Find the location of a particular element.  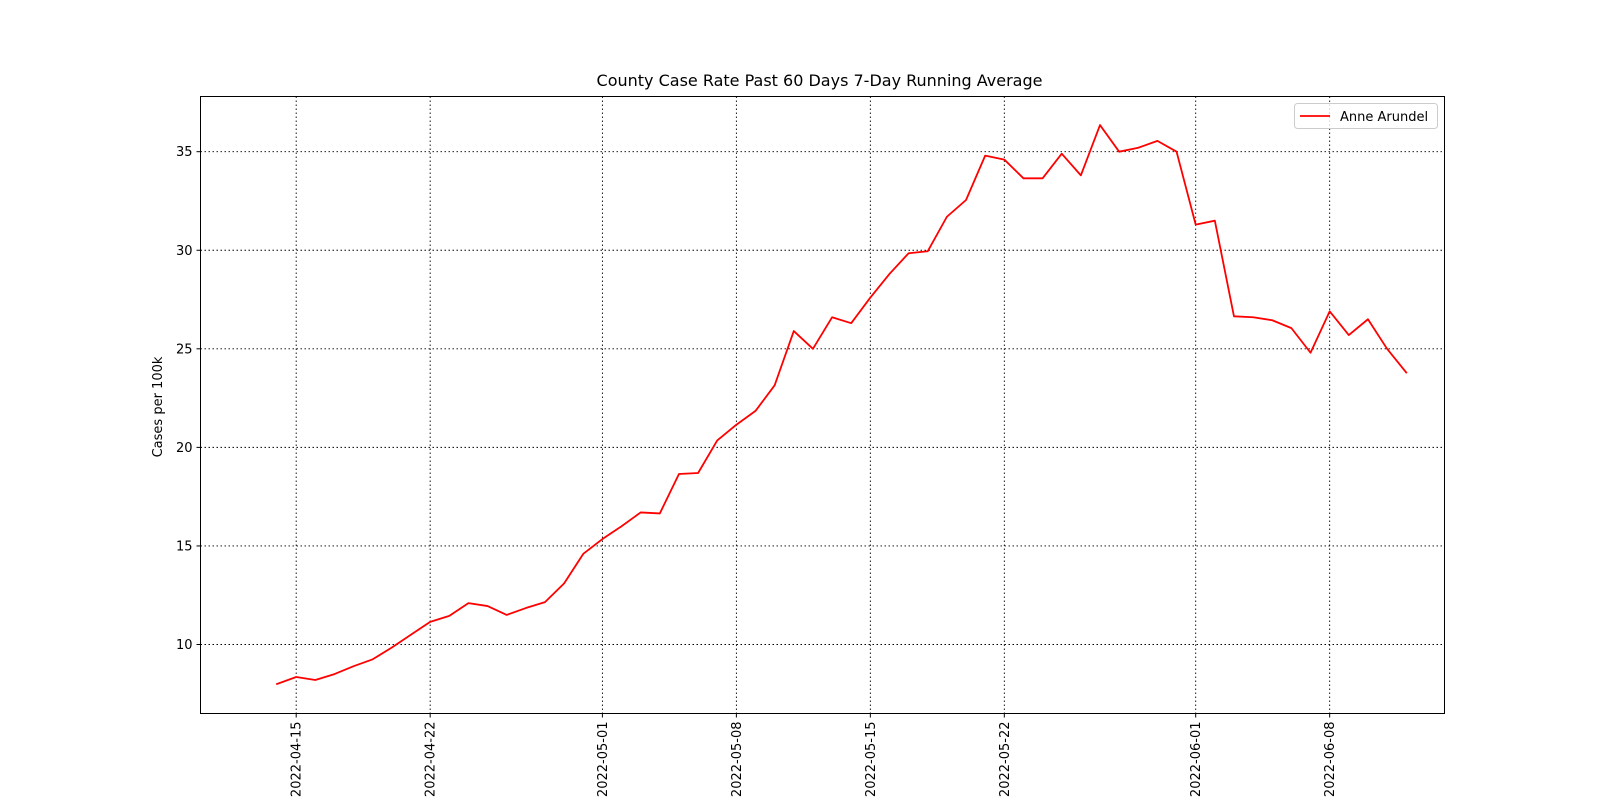

x-tick-label: 2022-05-08 is located at coordinates (737, 760).